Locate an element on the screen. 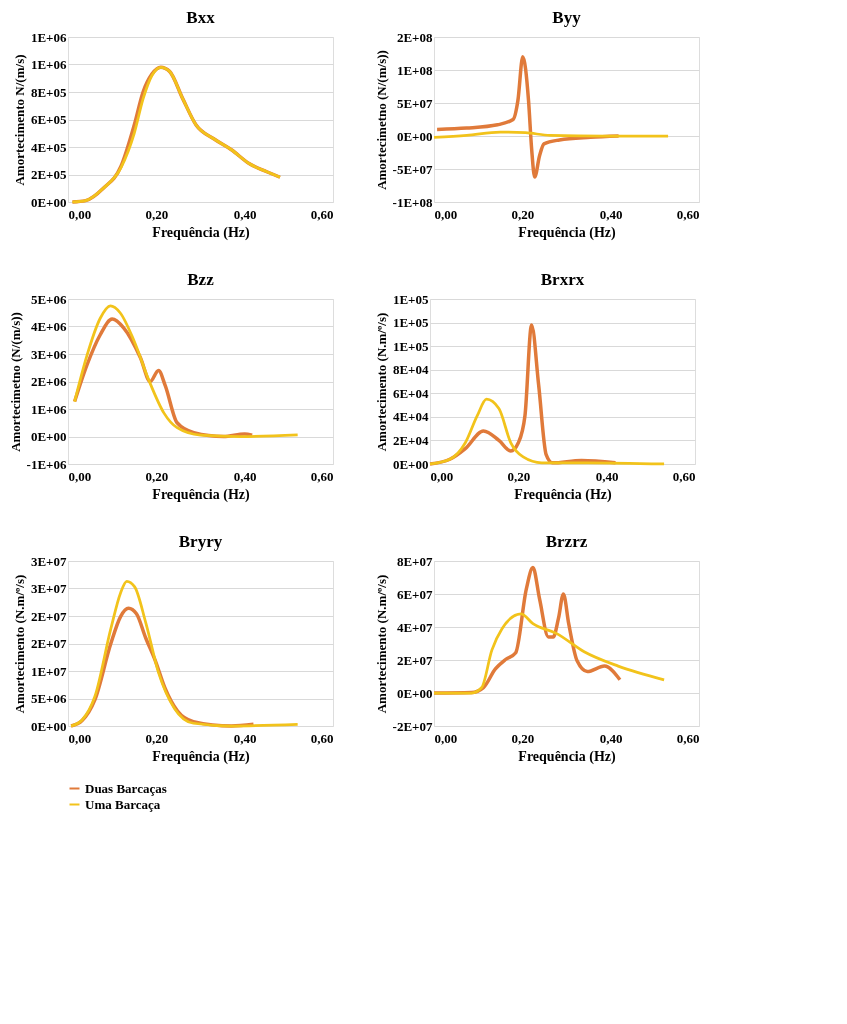 This screenshot has height=1024, width=847. y-tick-label: 2E+08 is located at coordinates (414, 37).